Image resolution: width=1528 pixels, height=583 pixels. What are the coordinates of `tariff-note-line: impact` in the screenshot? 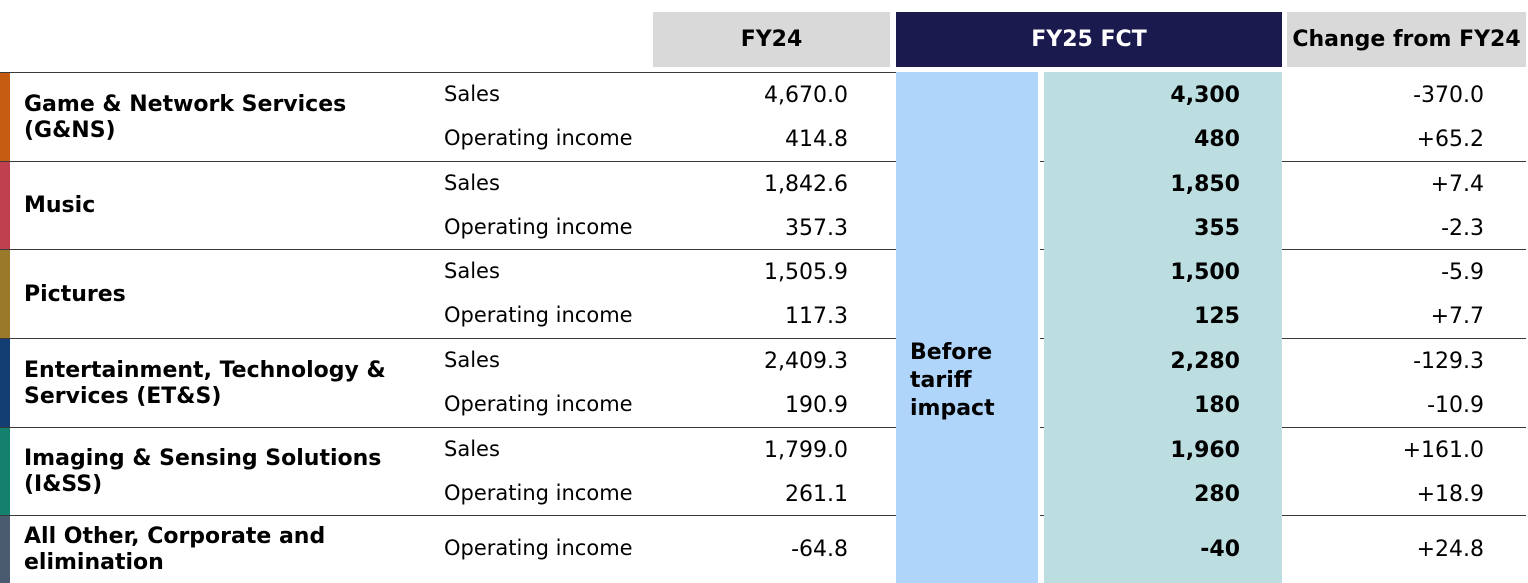 It's located at (952, 408).